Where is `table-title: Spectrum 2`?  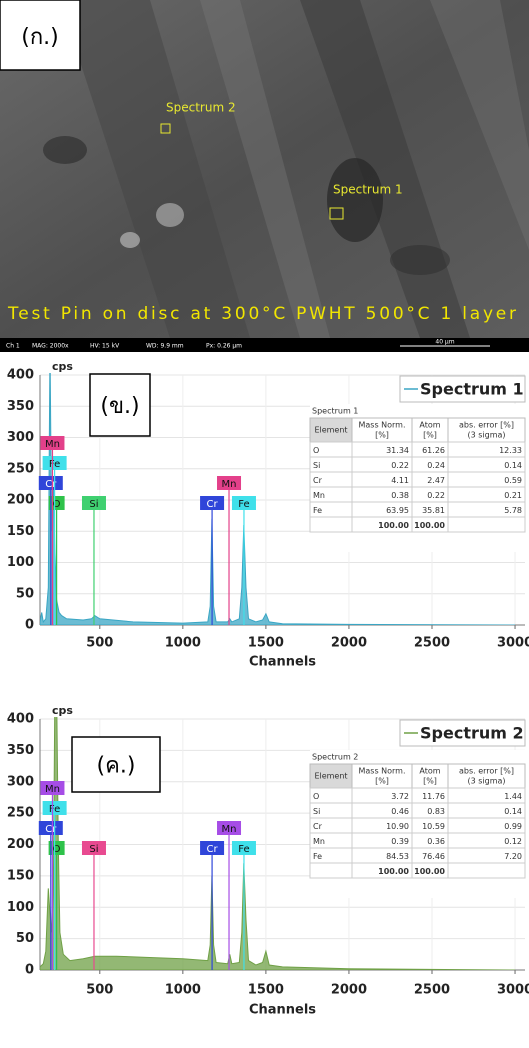
table-title: Spectrum 2 is located at coordinates (335, 757).